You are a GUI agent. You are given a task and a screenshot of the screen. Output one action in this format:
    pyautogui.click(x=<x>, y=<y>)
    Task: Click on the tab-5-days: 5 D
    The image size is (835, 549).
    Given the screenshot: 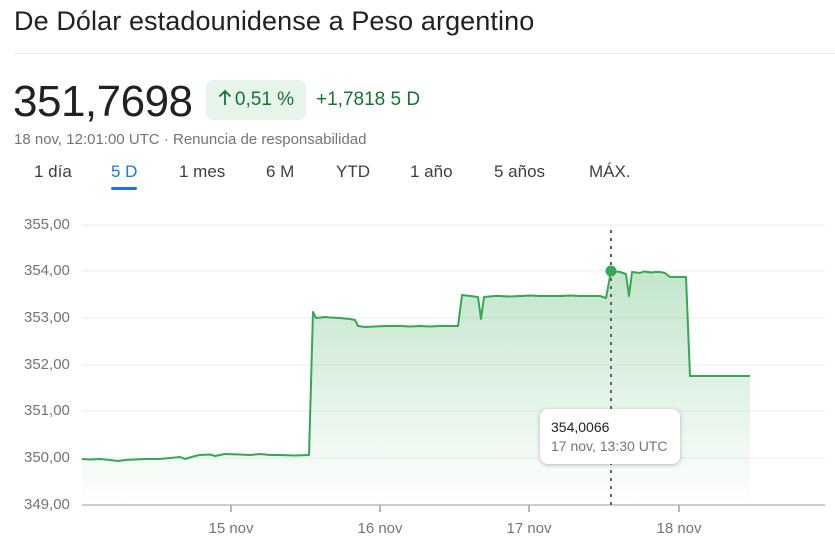 What is the action you would take?
    pyautogui.click(x=124, y=176)
    